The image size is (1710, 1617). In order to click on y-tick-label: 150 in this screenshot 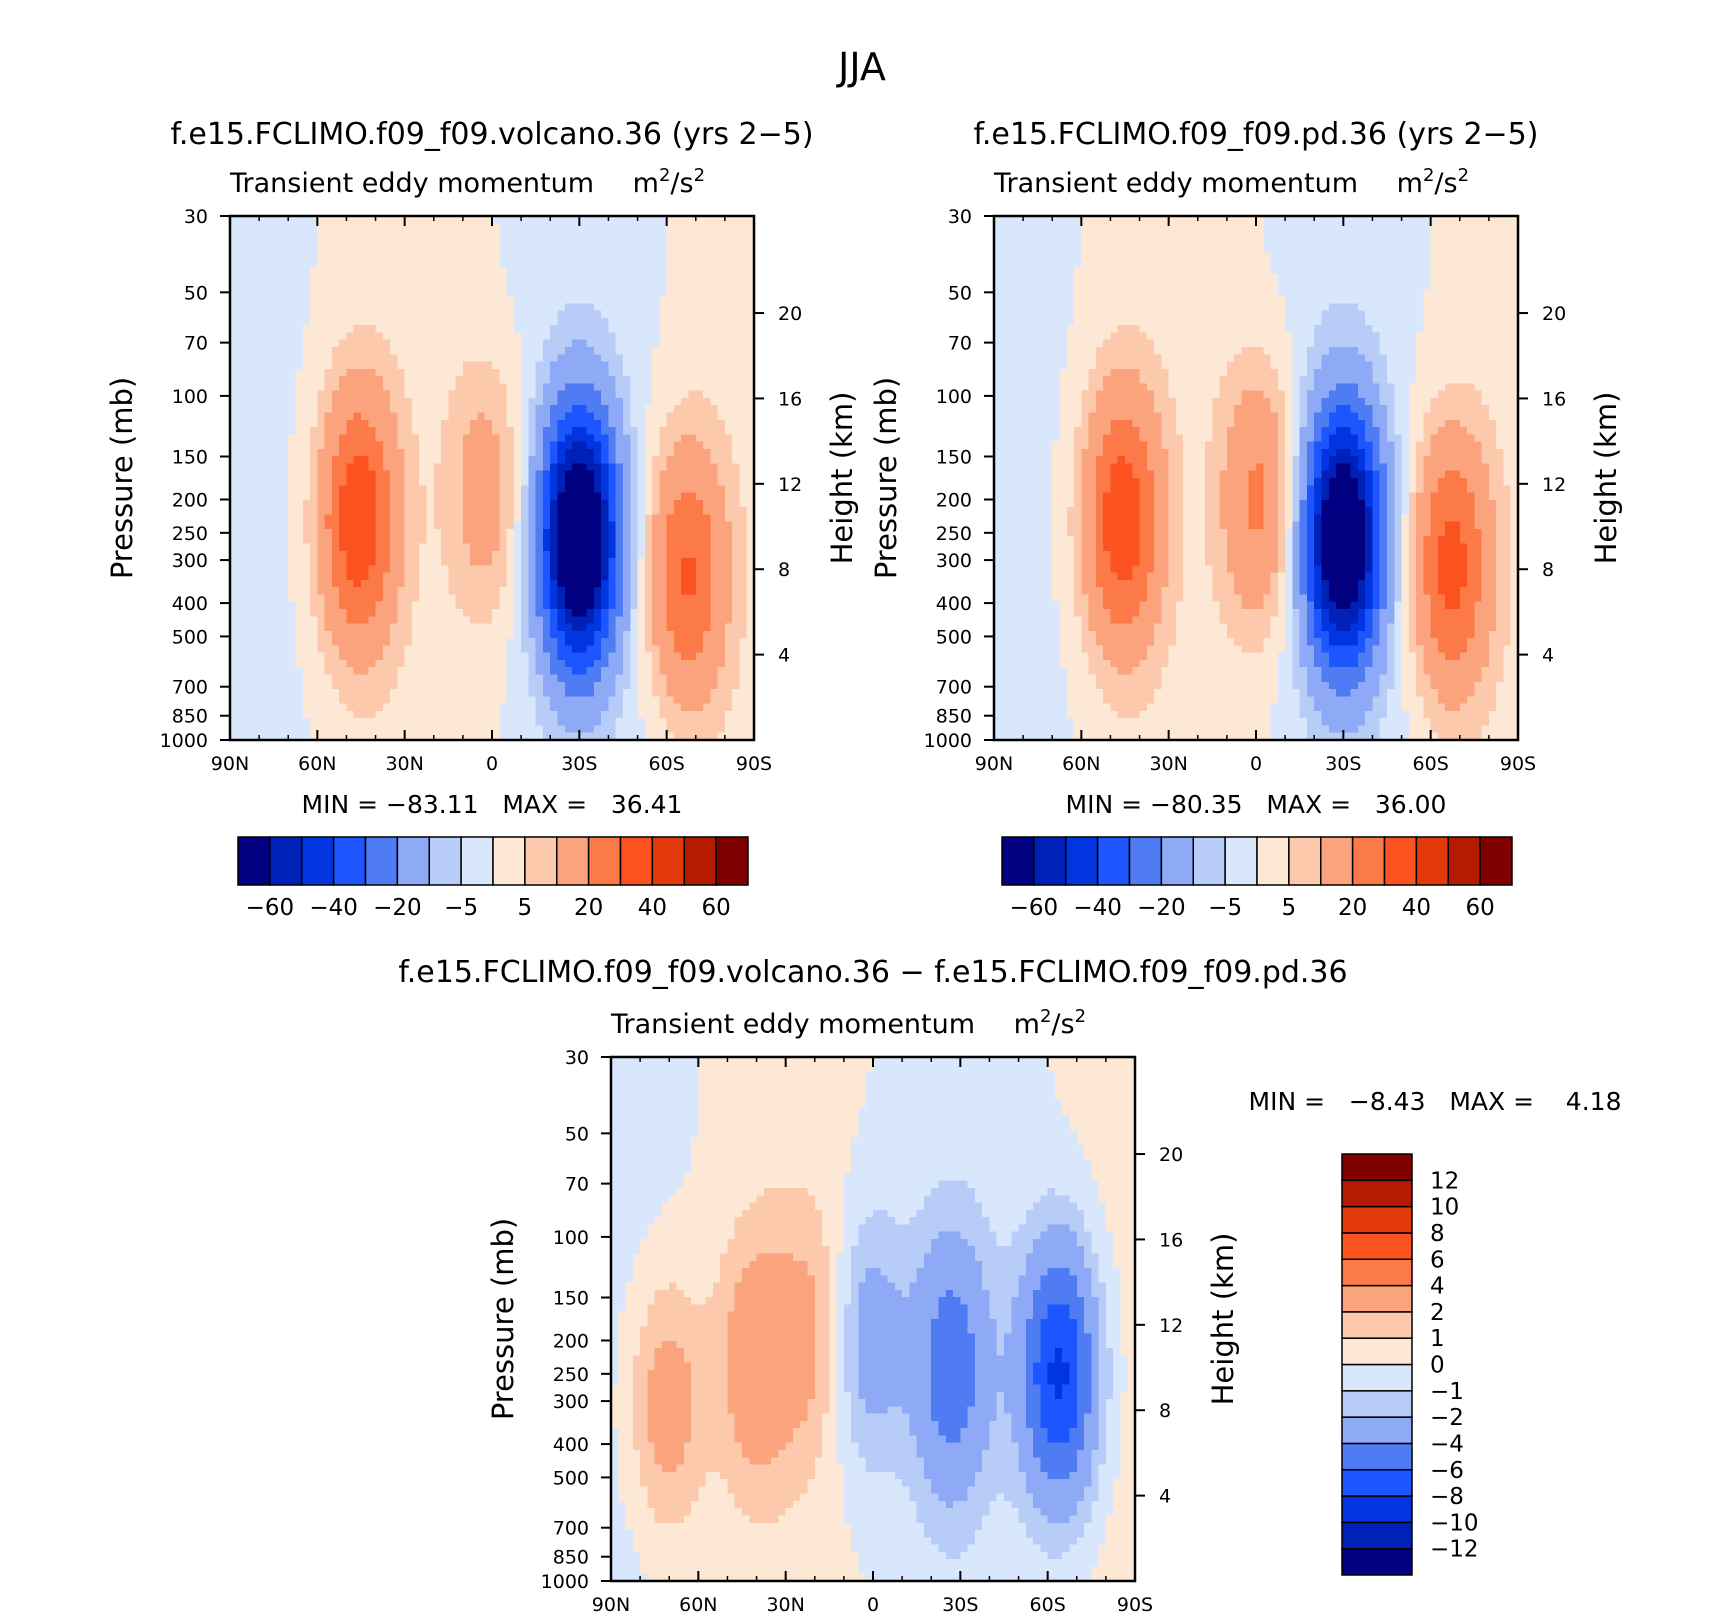, I will do `click(954, 458)`.